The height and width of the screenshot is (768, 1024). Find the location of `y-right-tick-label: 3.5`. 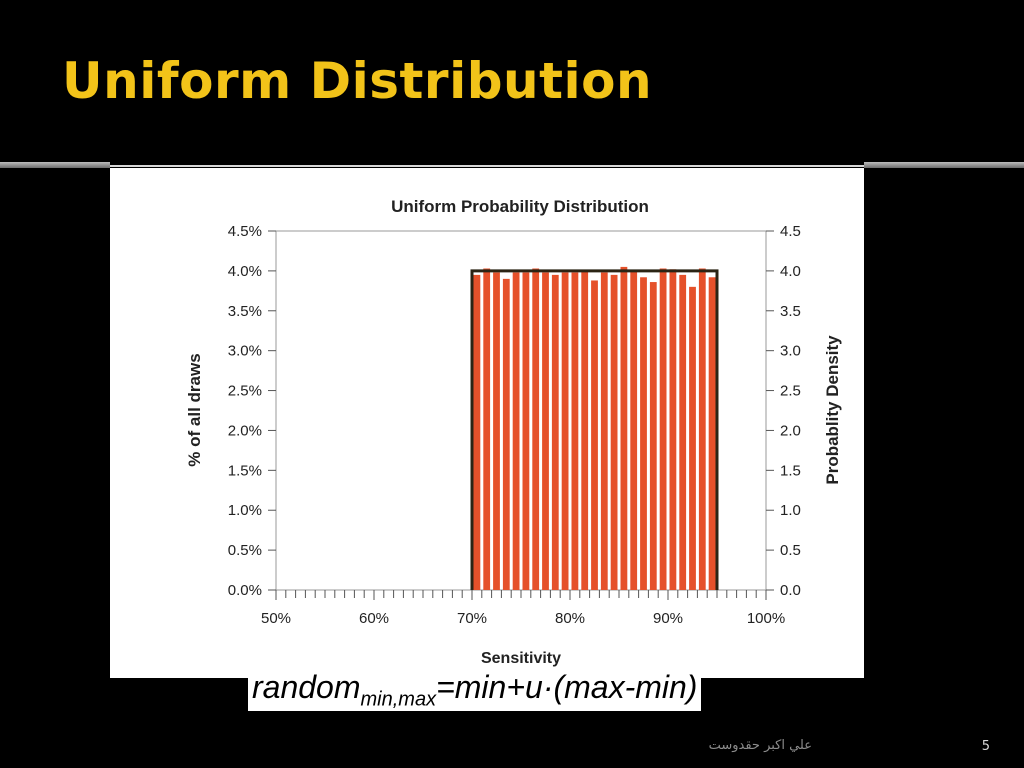

y-right-tick-label: 3.5 is located at coordinates (790, 311).